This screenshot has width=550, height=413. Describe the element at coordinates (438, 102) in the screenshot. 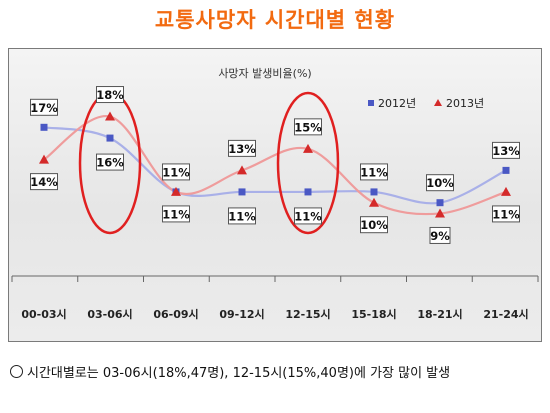

I see `legend-marker-2013` at that location.